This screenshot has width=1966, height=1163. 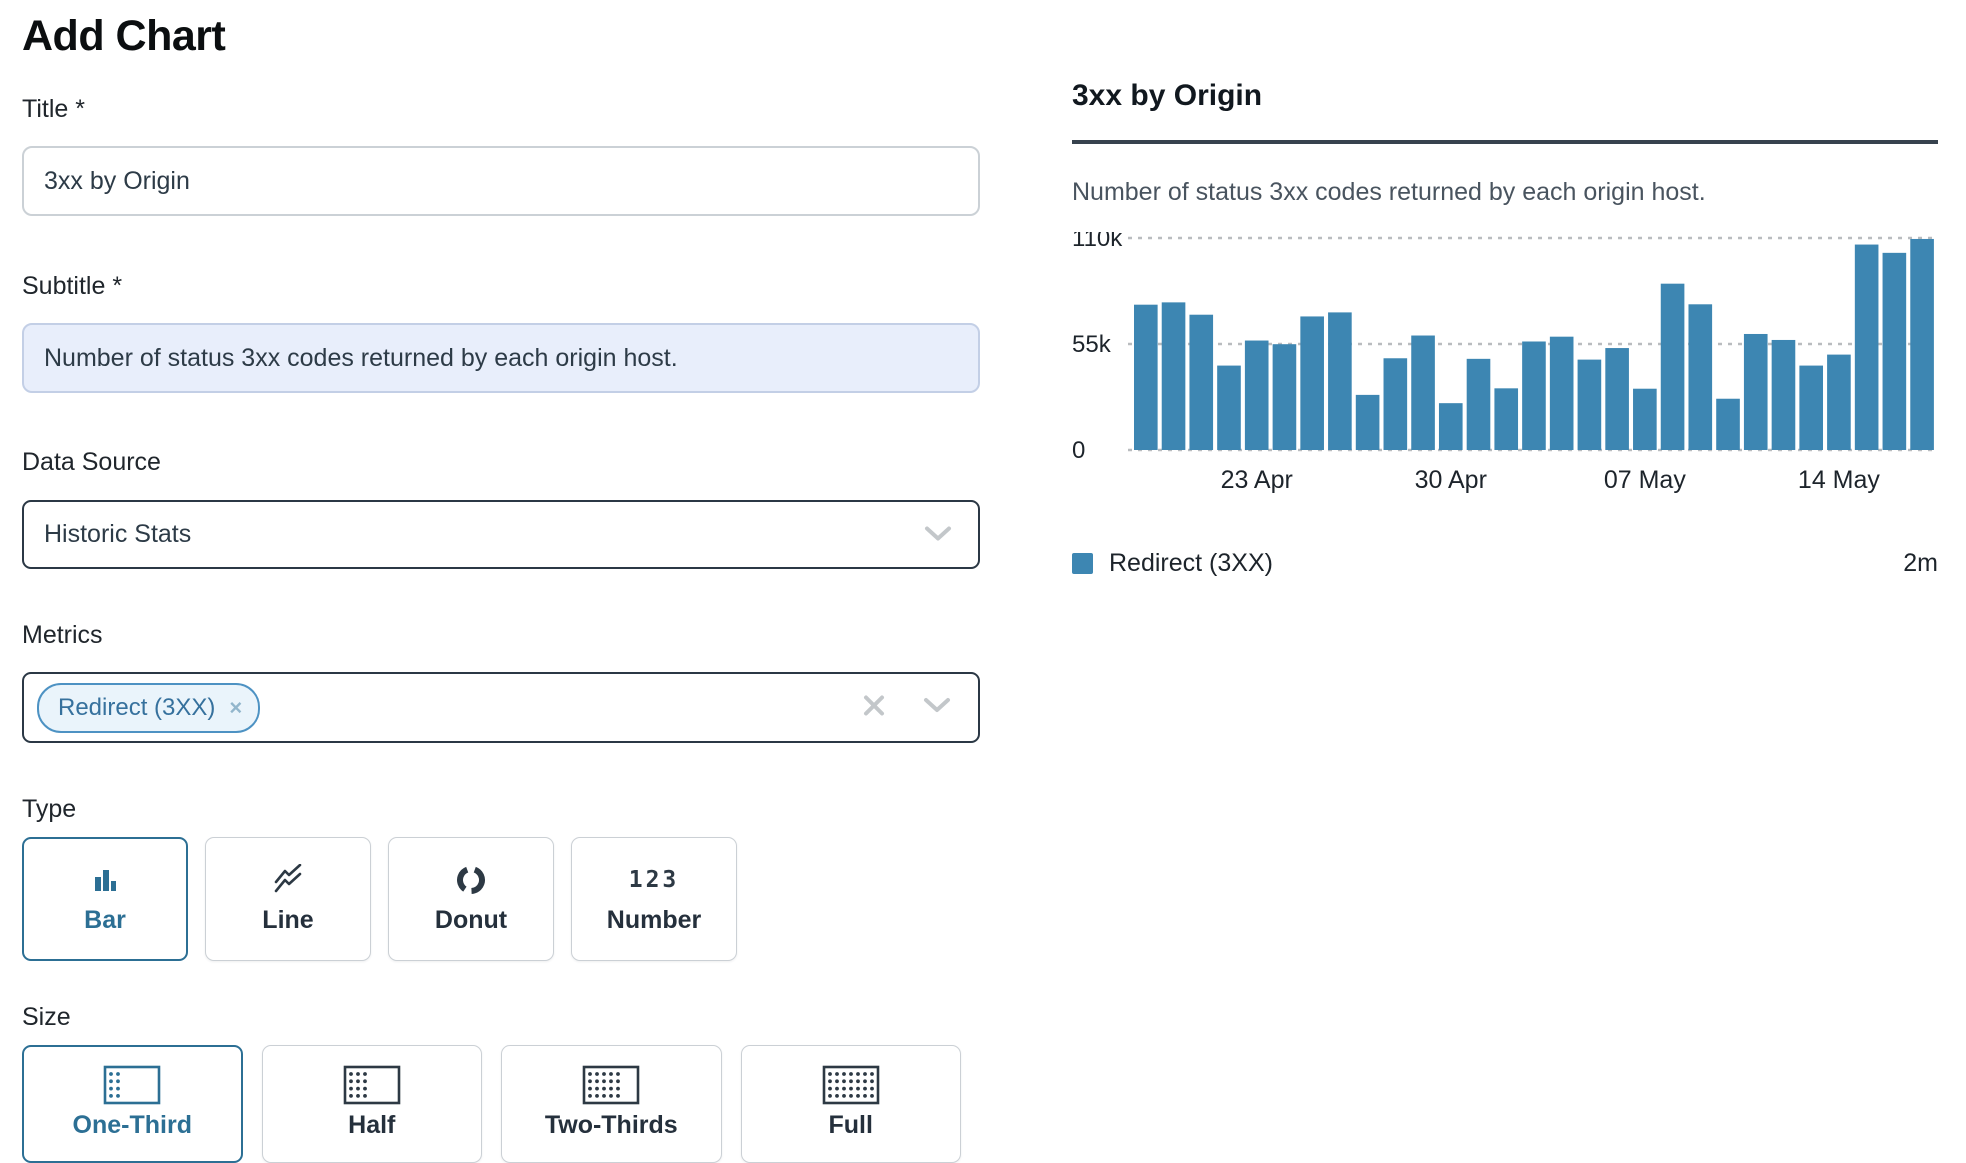 What do you see at coordinates (654, 899) in the screenshot?
I see `type-option-number: 123 Number` at bounding box center [654, 899].